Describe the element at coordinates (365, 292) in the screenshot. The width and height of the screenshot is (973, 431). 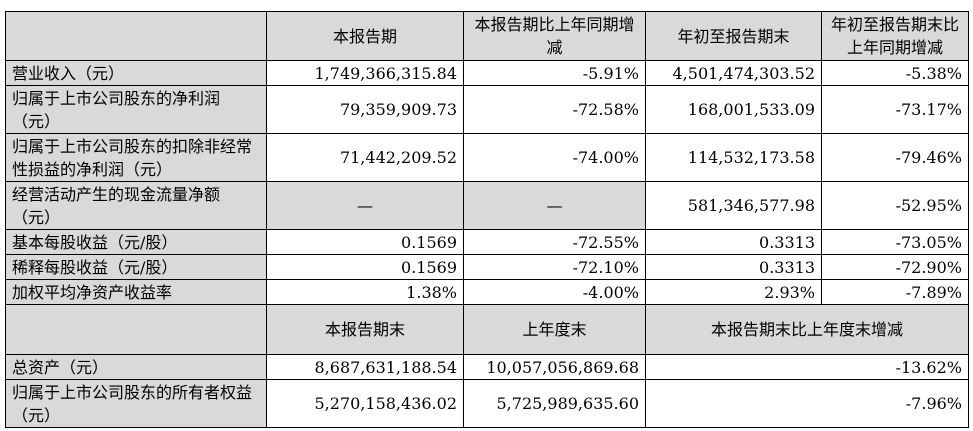
I see `table-cell: 1.38%` at that location.